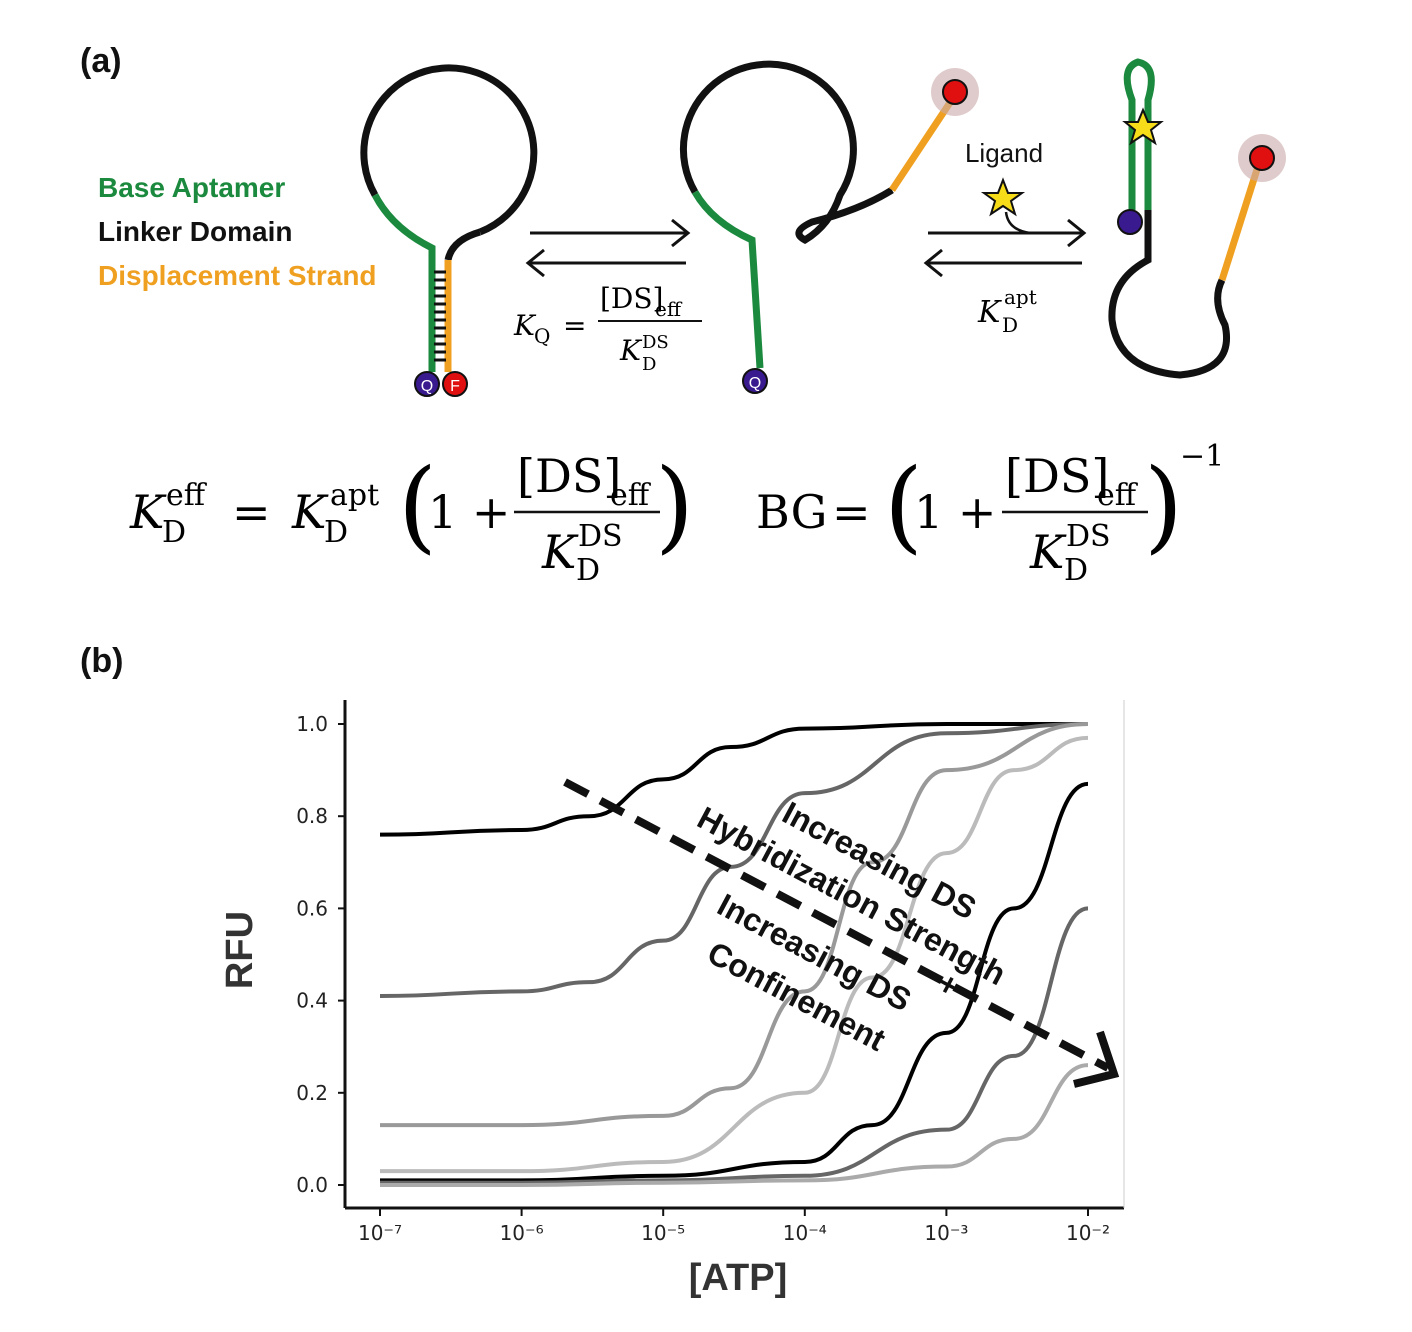 The width and height of the screenshot is (1412, 1332). I want to click on aptamer-bound, so click(1197, 218).